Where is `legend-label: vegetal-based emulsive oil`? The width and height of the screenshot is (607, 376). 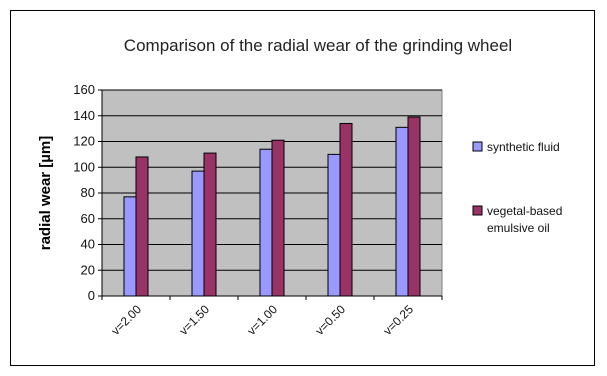
legend-label: vegetal-based emulsive oil is located at coordinates (524, 219).